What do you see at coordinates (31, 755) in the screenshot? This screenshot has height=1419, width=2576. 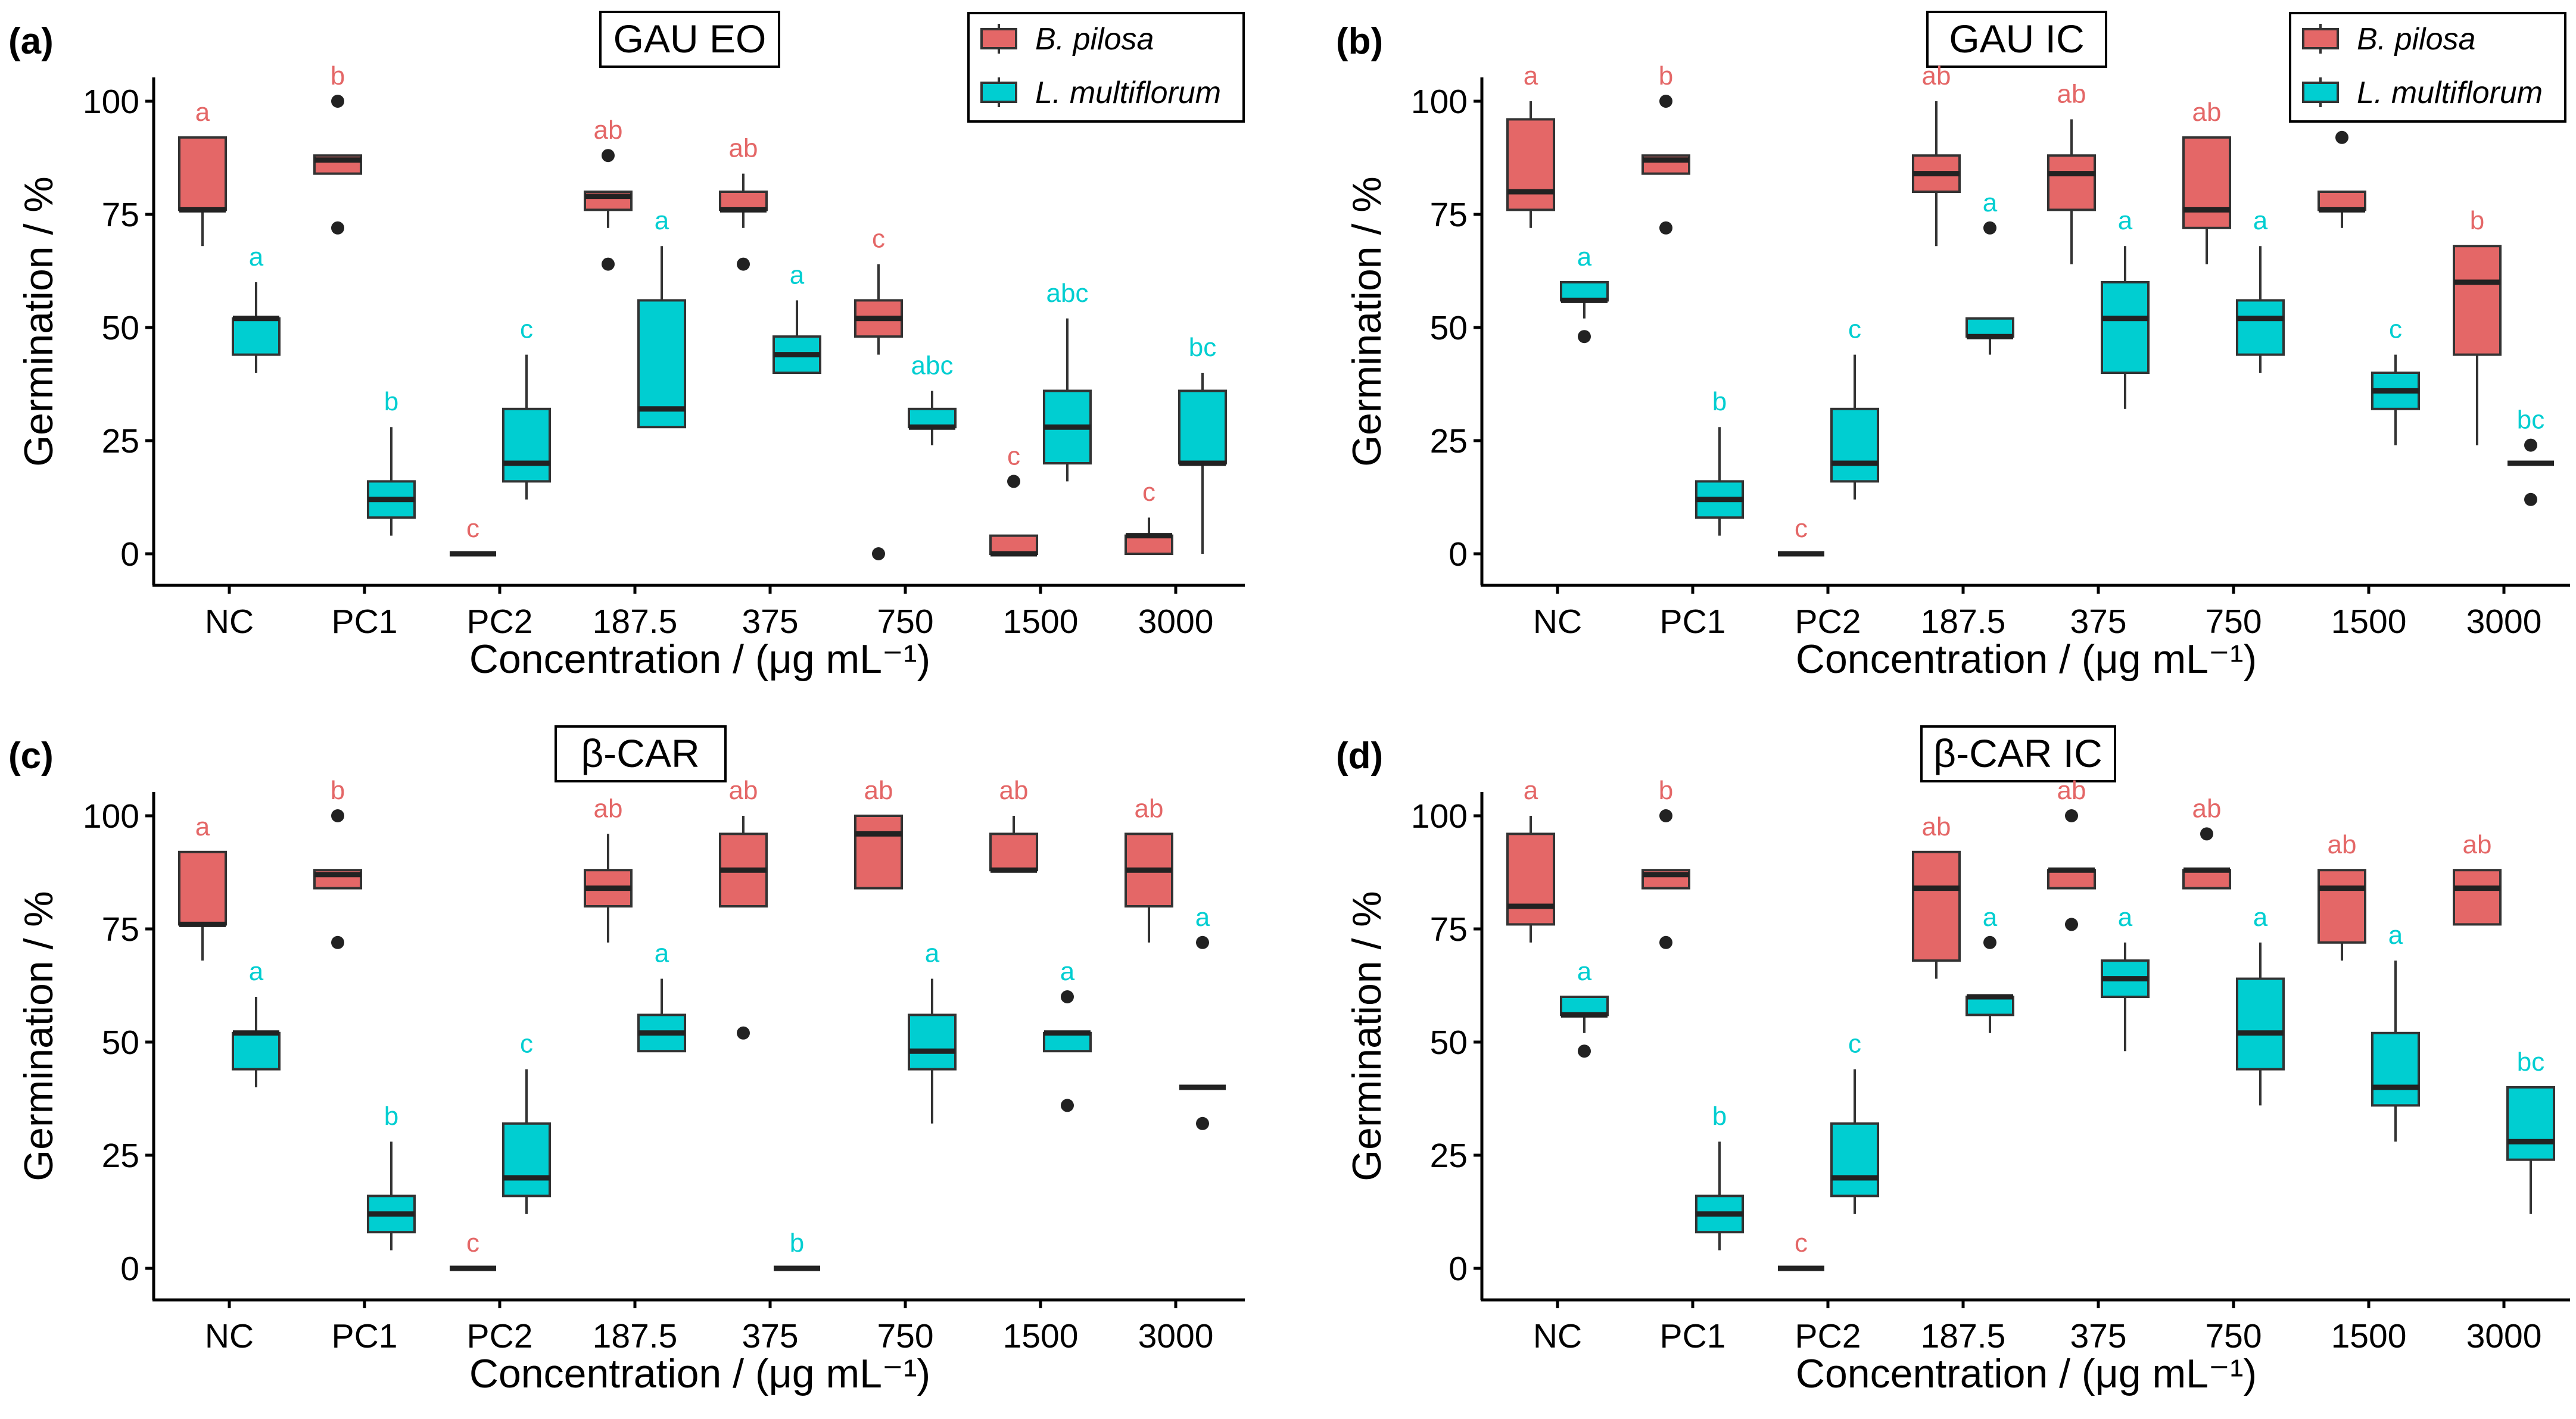 I see `panel-label-c: (c)` at bounding box center [31, 755].